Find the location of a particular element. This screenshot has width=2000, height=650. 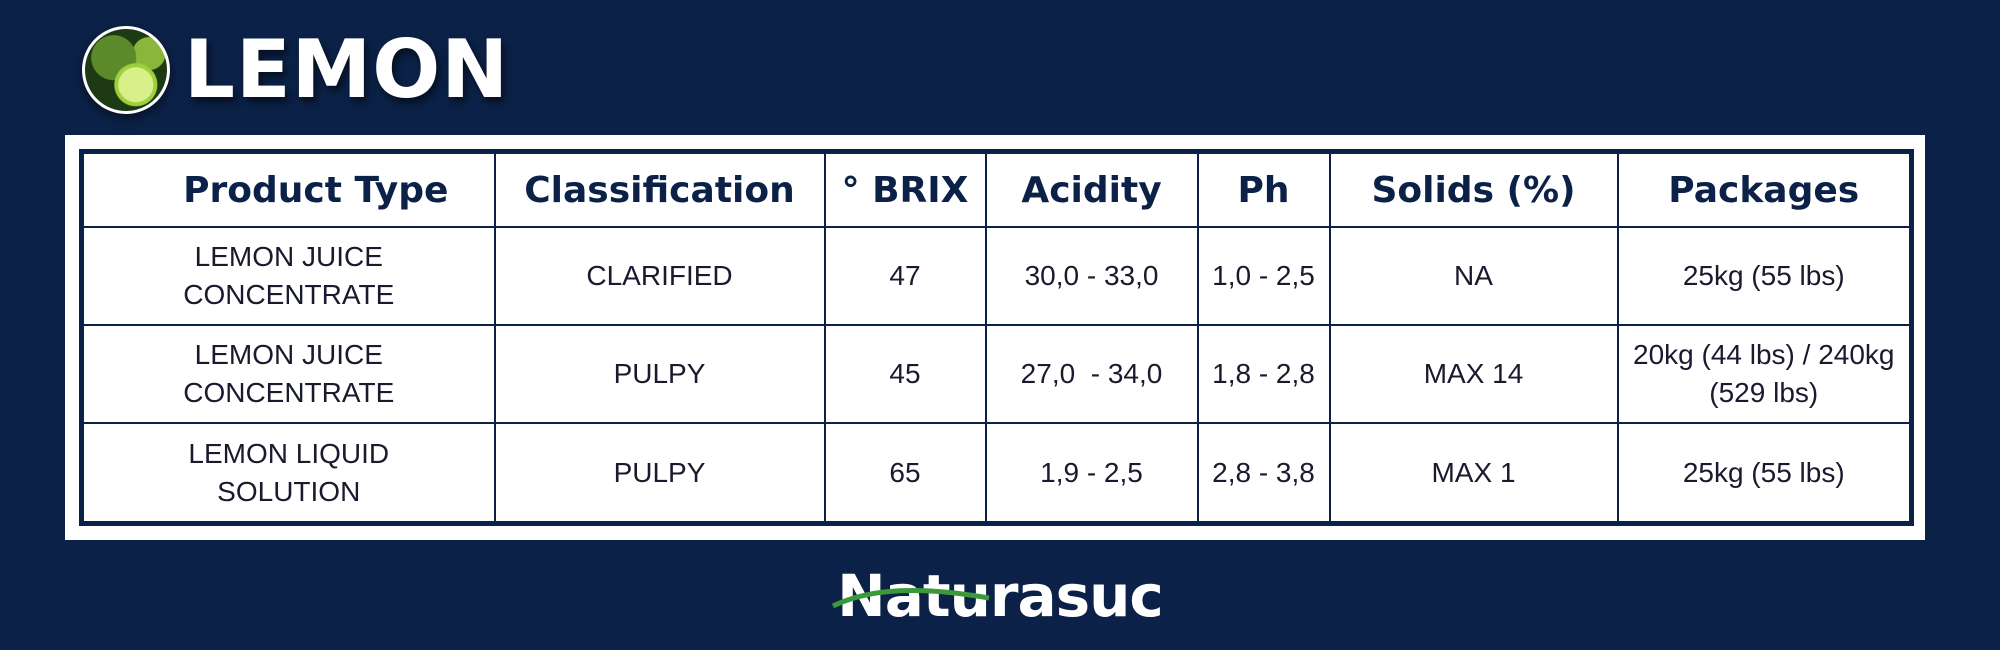

brand-logo: Naturasuc is located at coordinates (998, 596).